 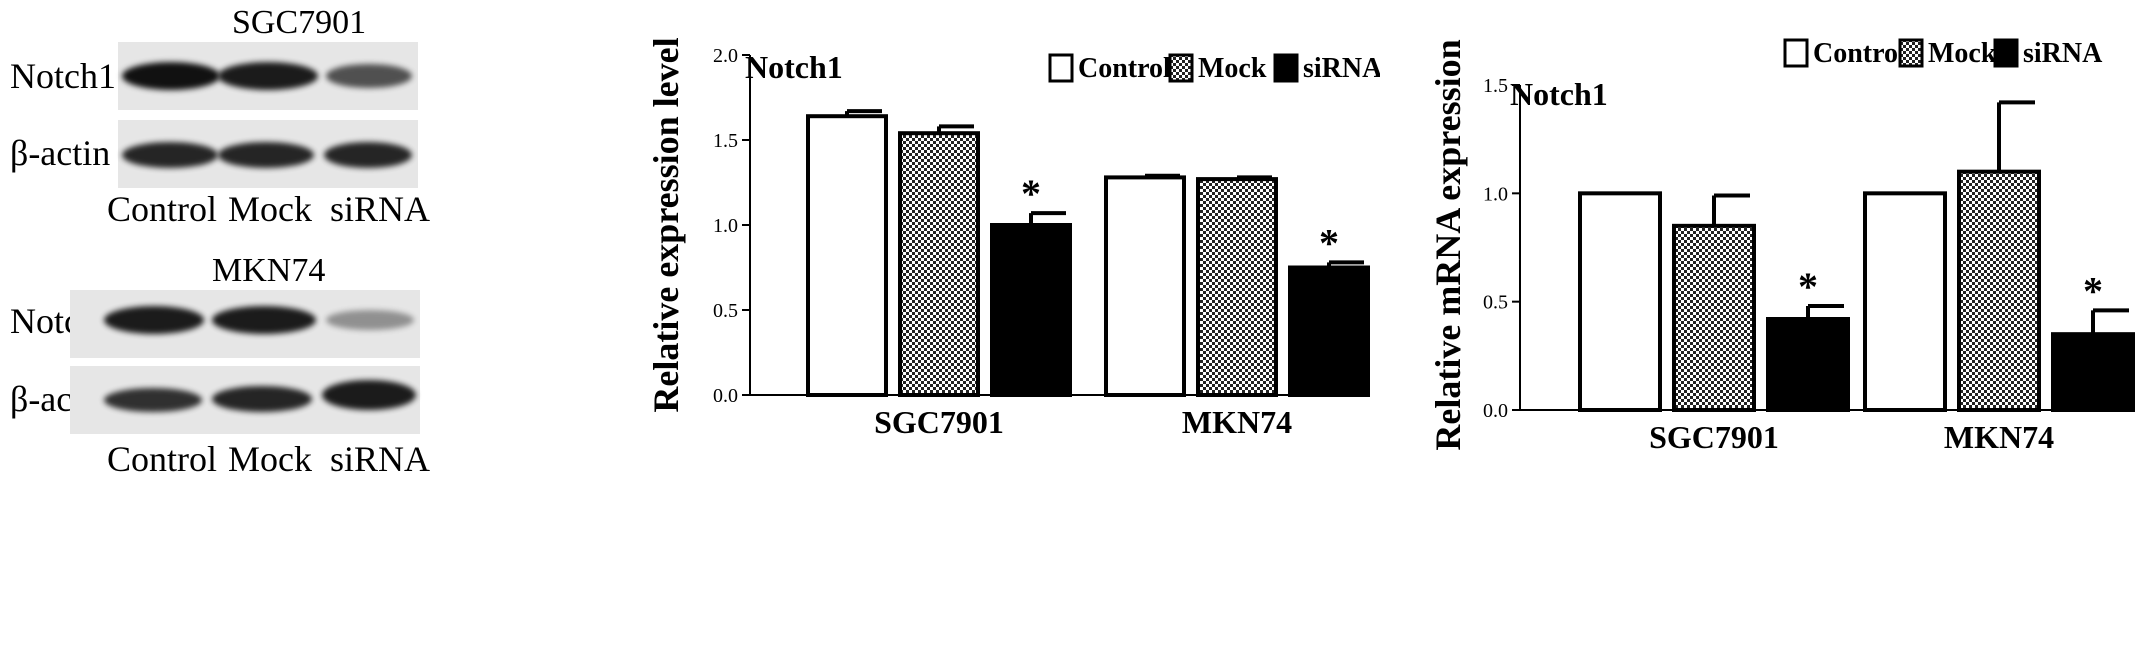 I want to click on y-axis-label: Relative mRNA expression, so click(x=1448, y=244).